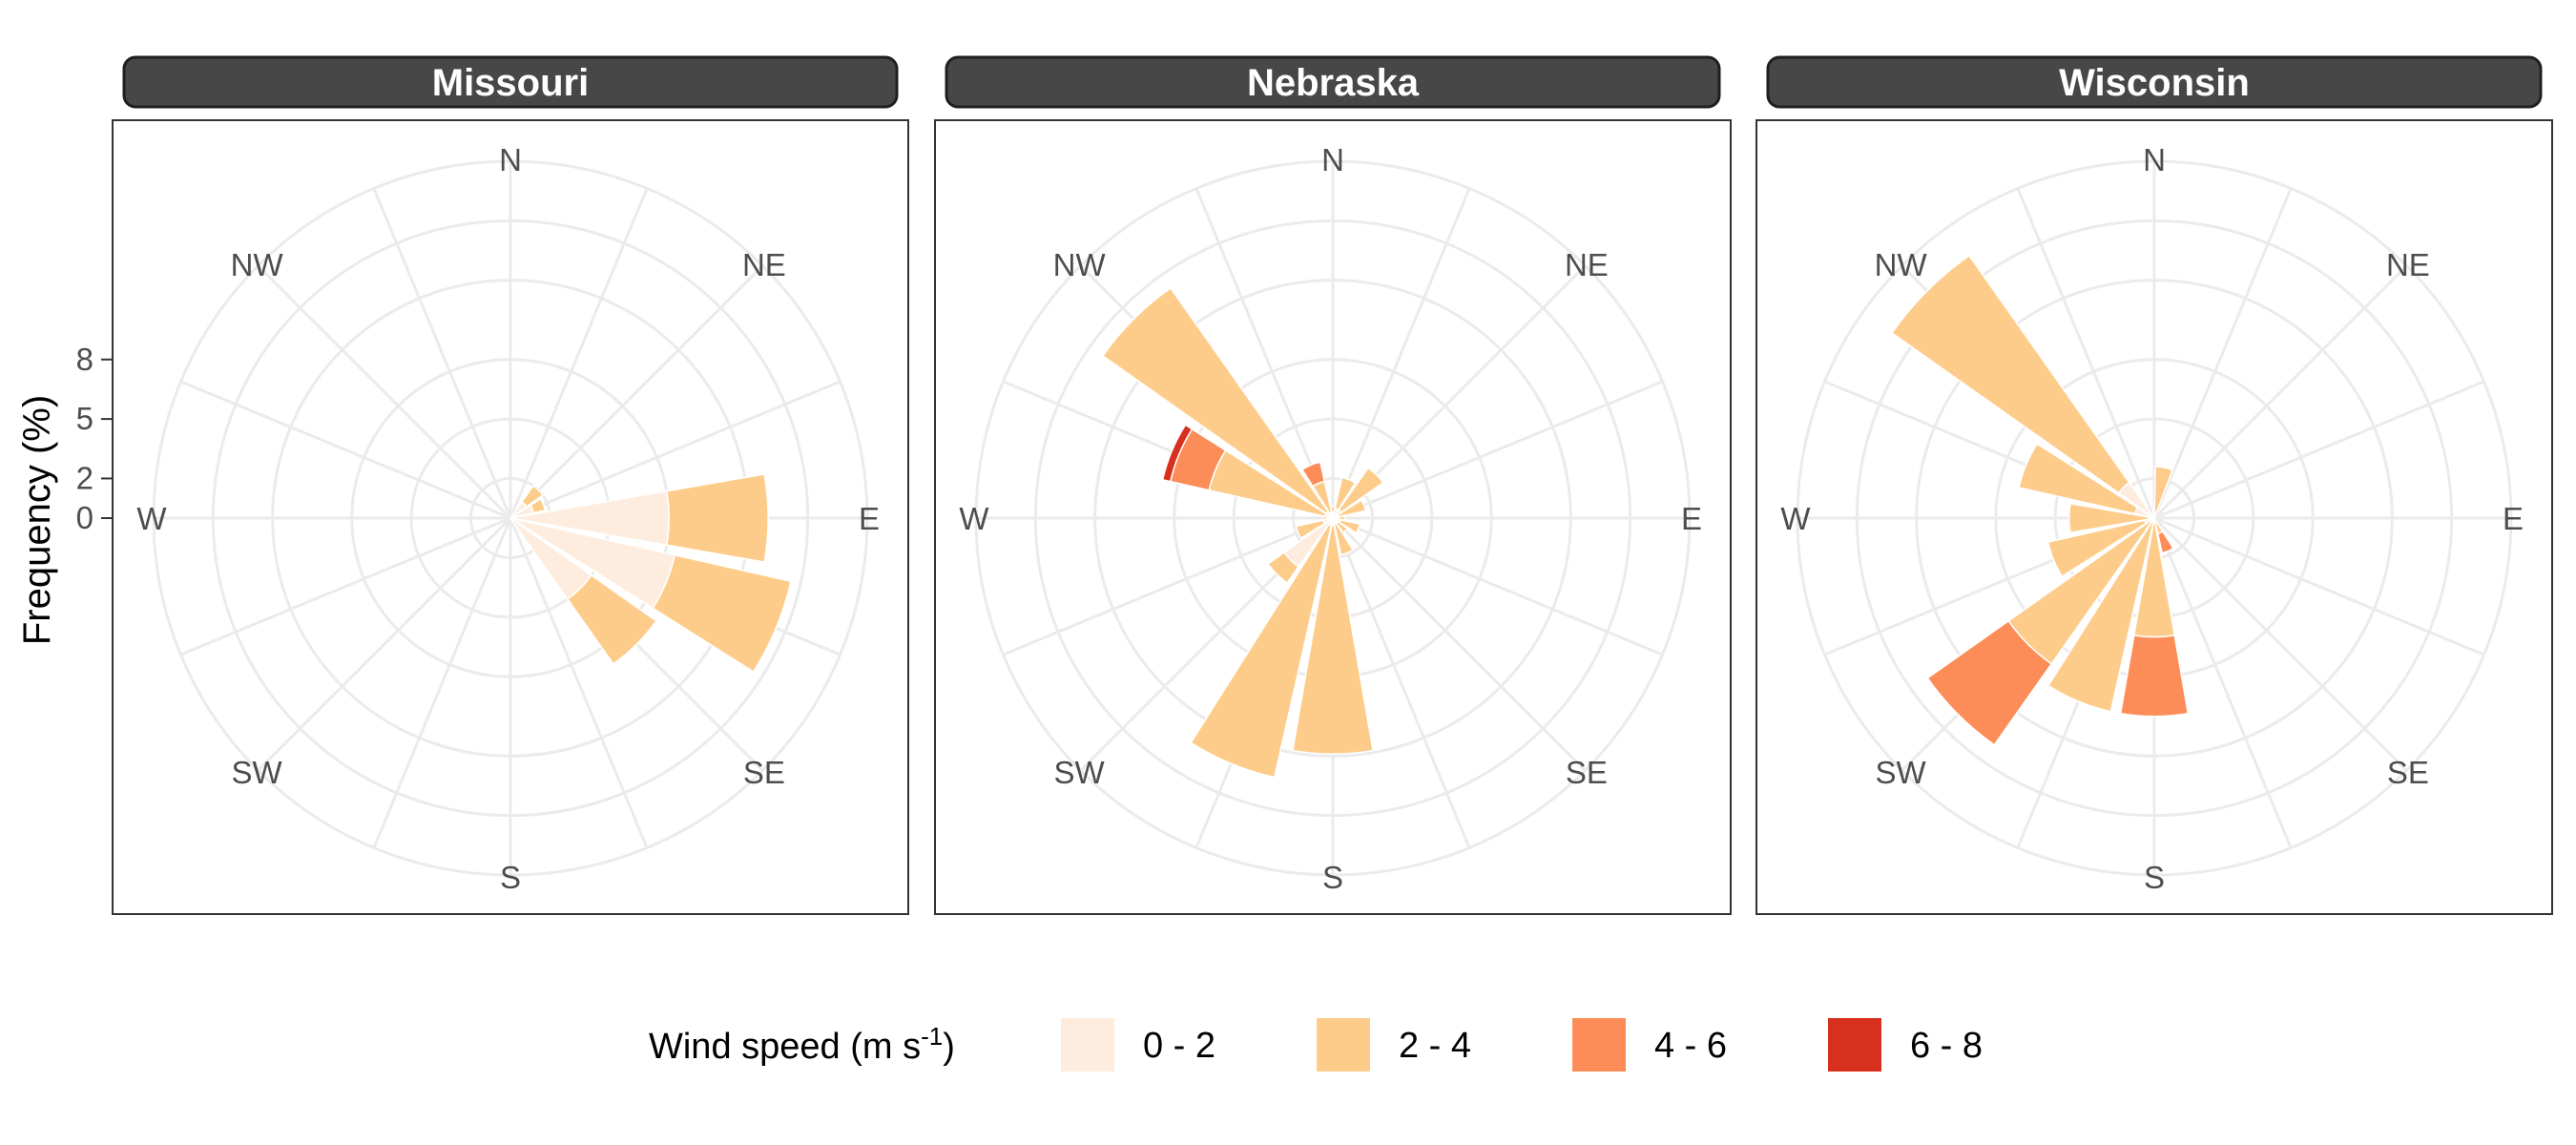 The height and width of the screenshot is (1145, 2576). Describe the element at coordinates (532, 497) in the screenshot. I see `wedge-missouri-45-bin1` at that location.